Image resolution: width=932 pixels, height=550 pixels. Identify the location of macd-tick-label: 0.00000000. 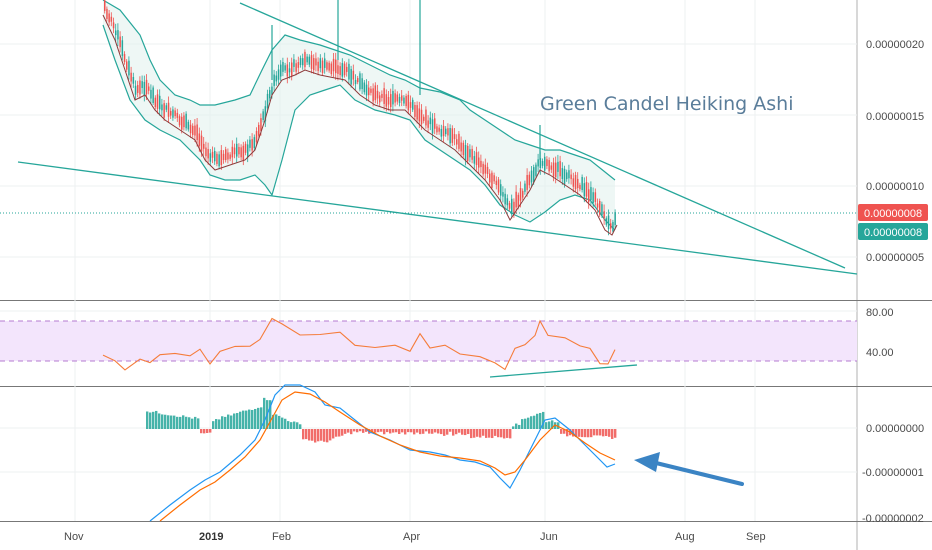
(895, 429).